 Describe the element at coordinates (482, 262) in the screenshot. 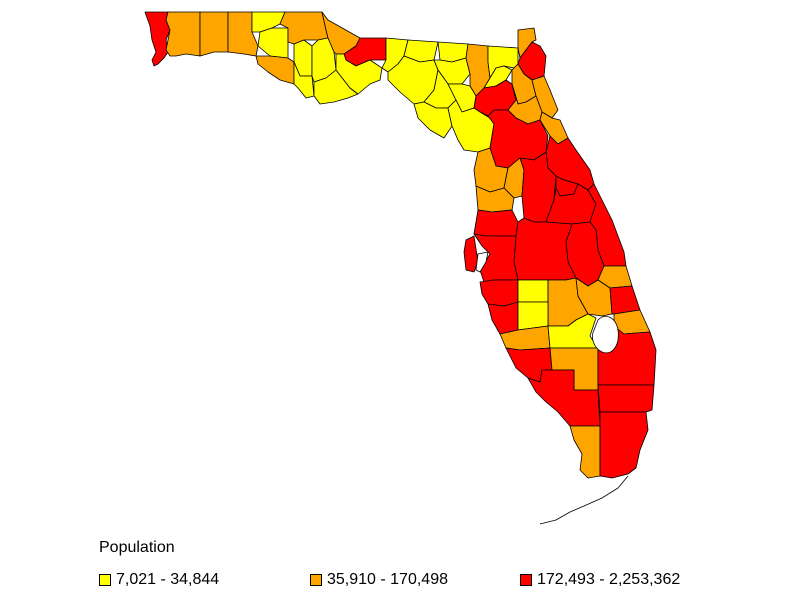

I see `tampa-bay` at that location.